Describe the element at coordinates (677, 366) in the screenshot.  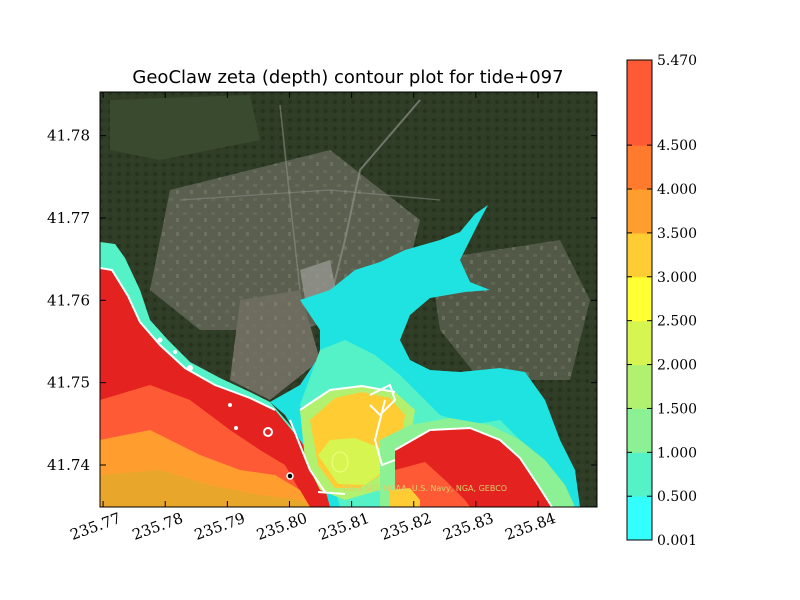
I see `colorbar-label: 2.000` at that location.